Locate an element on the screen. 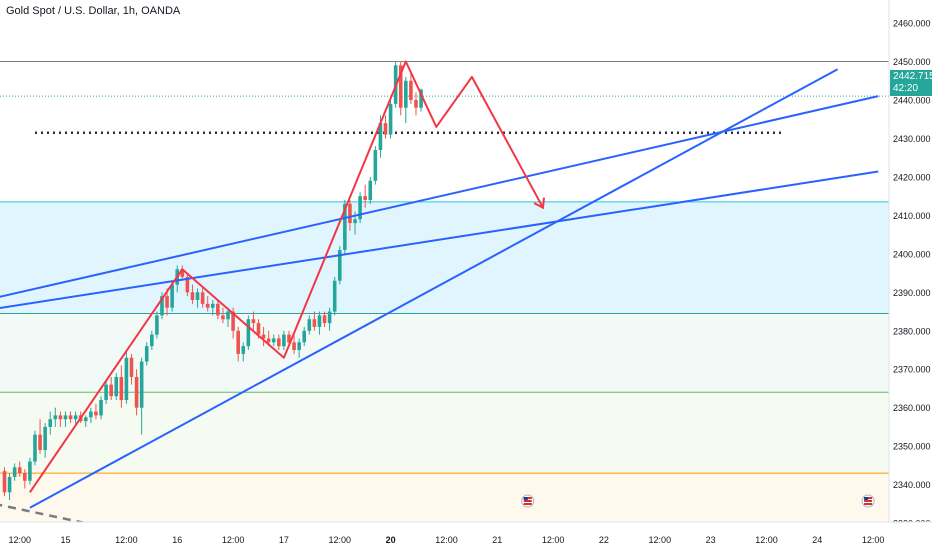  bar-countdown: 42:20 is located at coordinates (906, 88).